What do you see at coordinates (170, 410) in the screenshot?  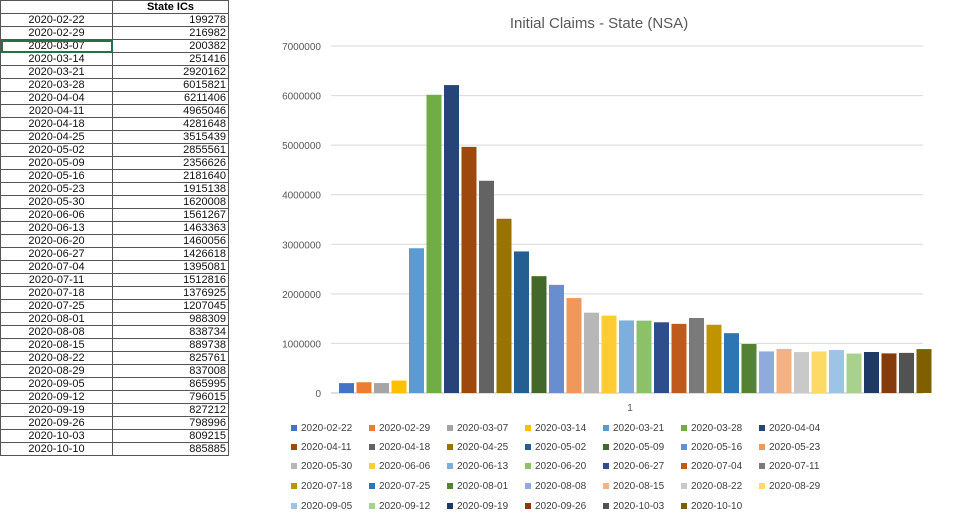 I see `table-cell-value: 827212` at bounding box center [170, 410].